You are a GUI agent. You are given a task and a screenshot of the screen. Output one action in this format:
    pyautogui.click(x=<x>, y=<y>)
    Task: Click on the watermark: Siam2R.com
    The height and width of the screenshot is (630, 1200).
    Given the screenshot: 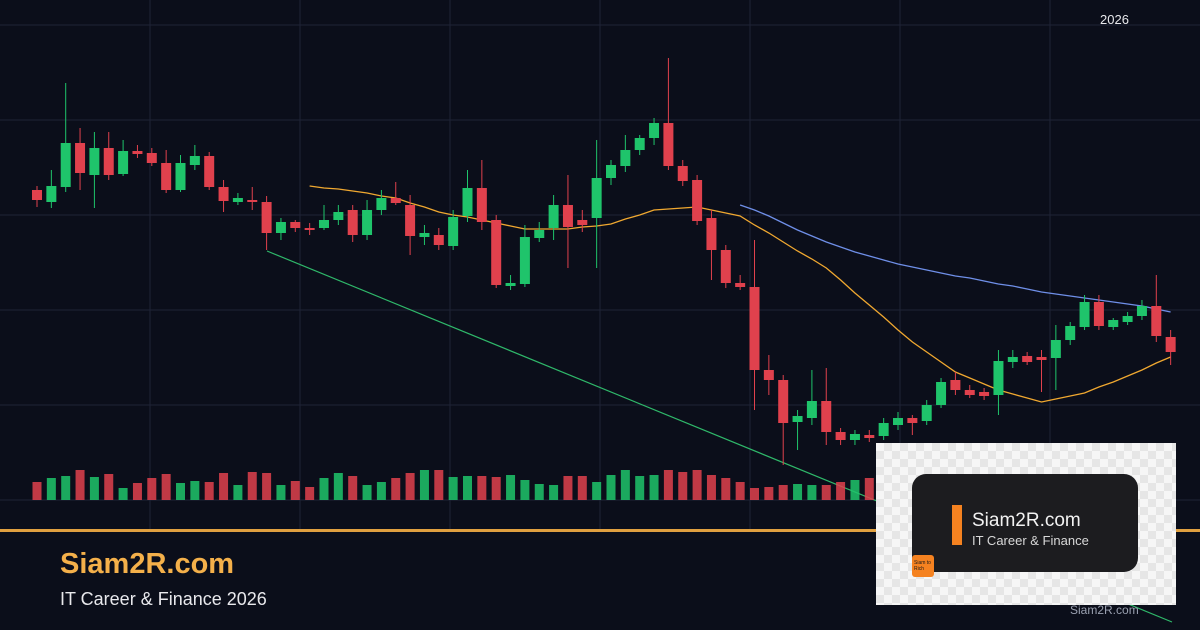 What is the action you would take?
    pyautogui.click(x=1104, y=610)
    